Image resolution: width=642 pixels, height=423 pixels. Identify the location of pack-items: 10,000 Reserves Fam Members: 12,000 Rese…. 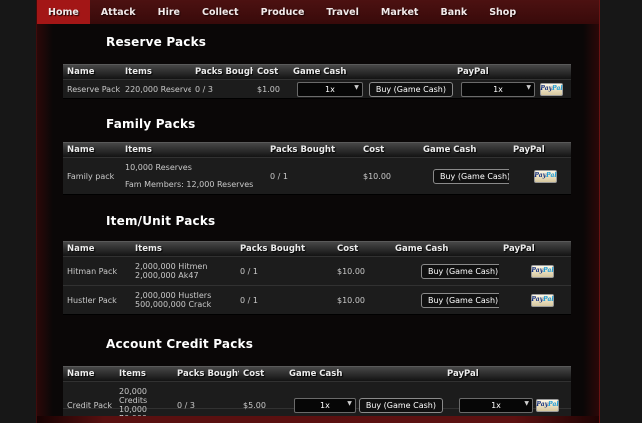
(193, 176).